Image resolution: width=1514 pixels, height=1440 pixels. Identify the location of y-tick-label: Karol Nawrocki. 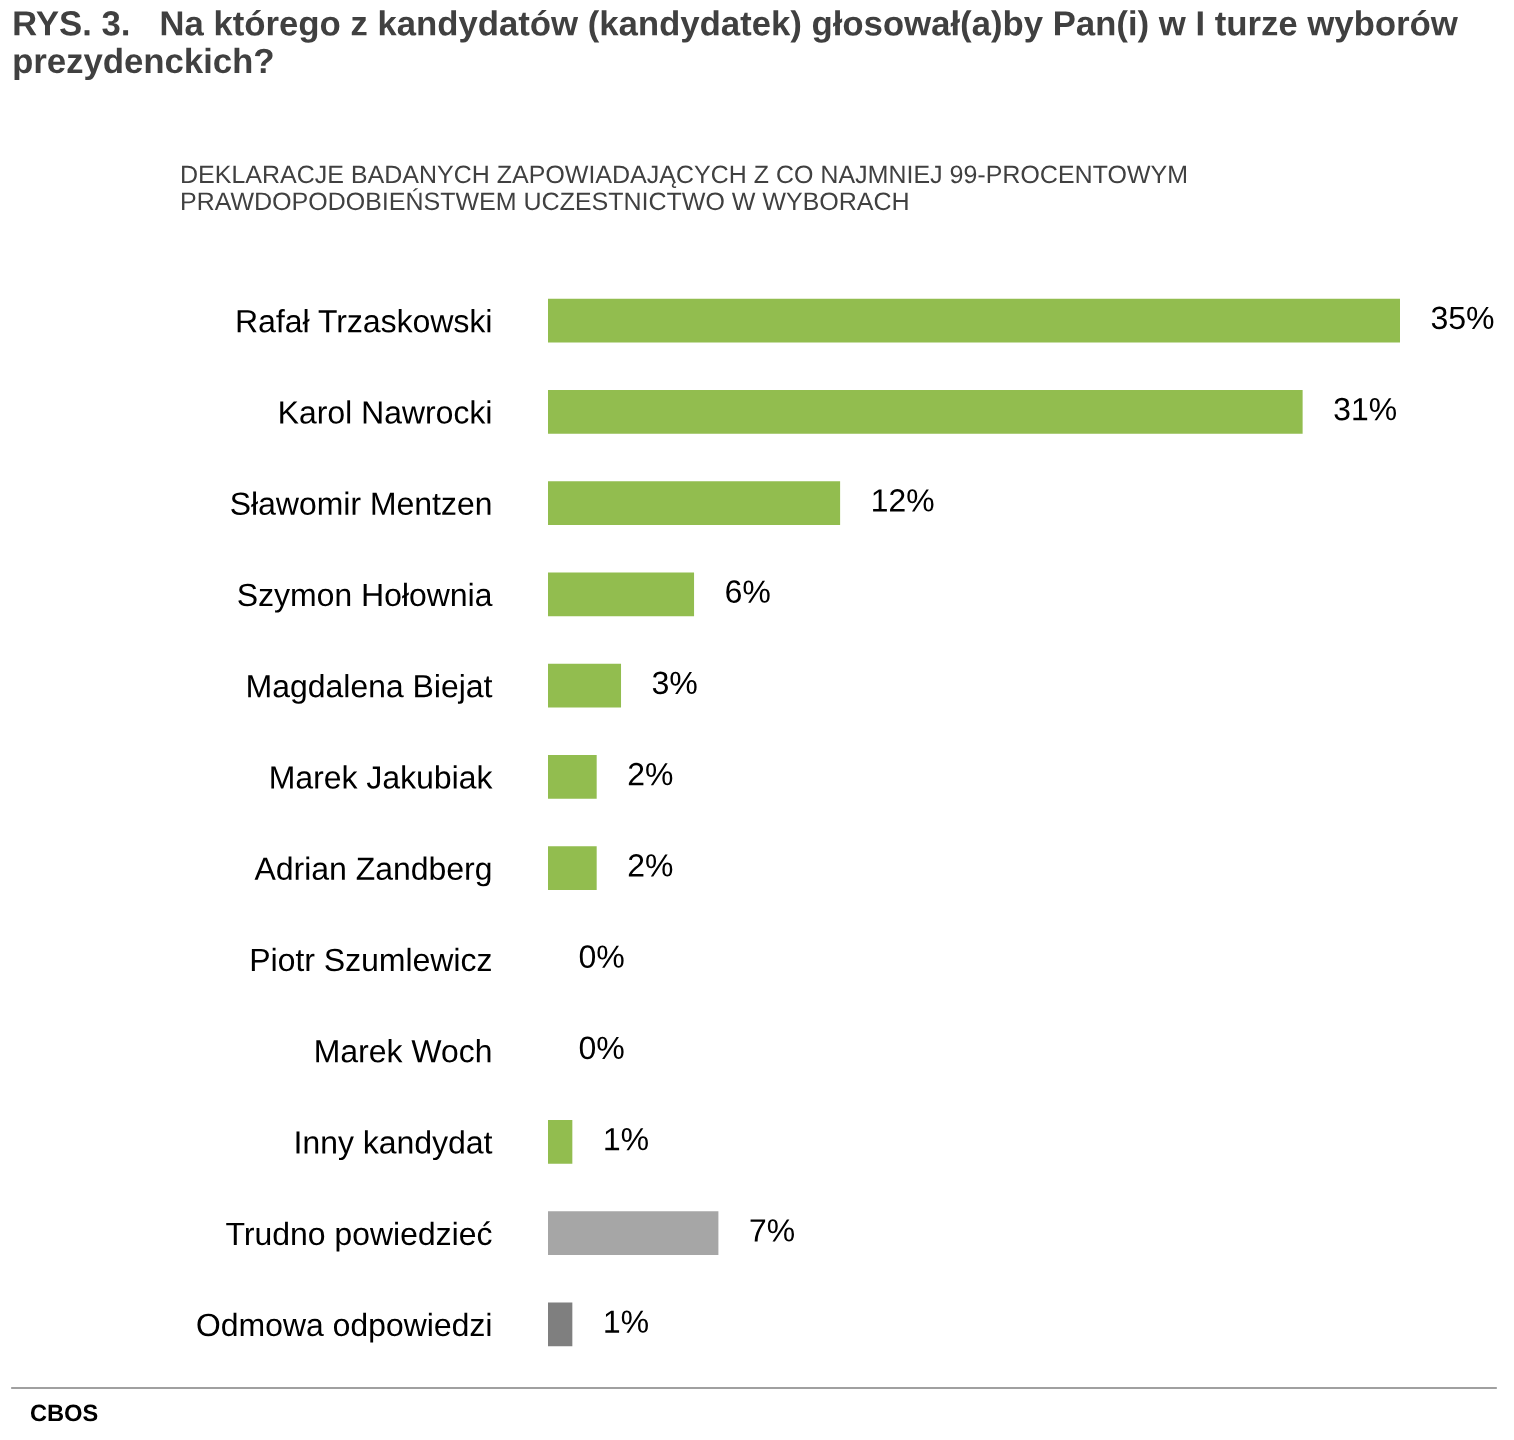
(385, 412).